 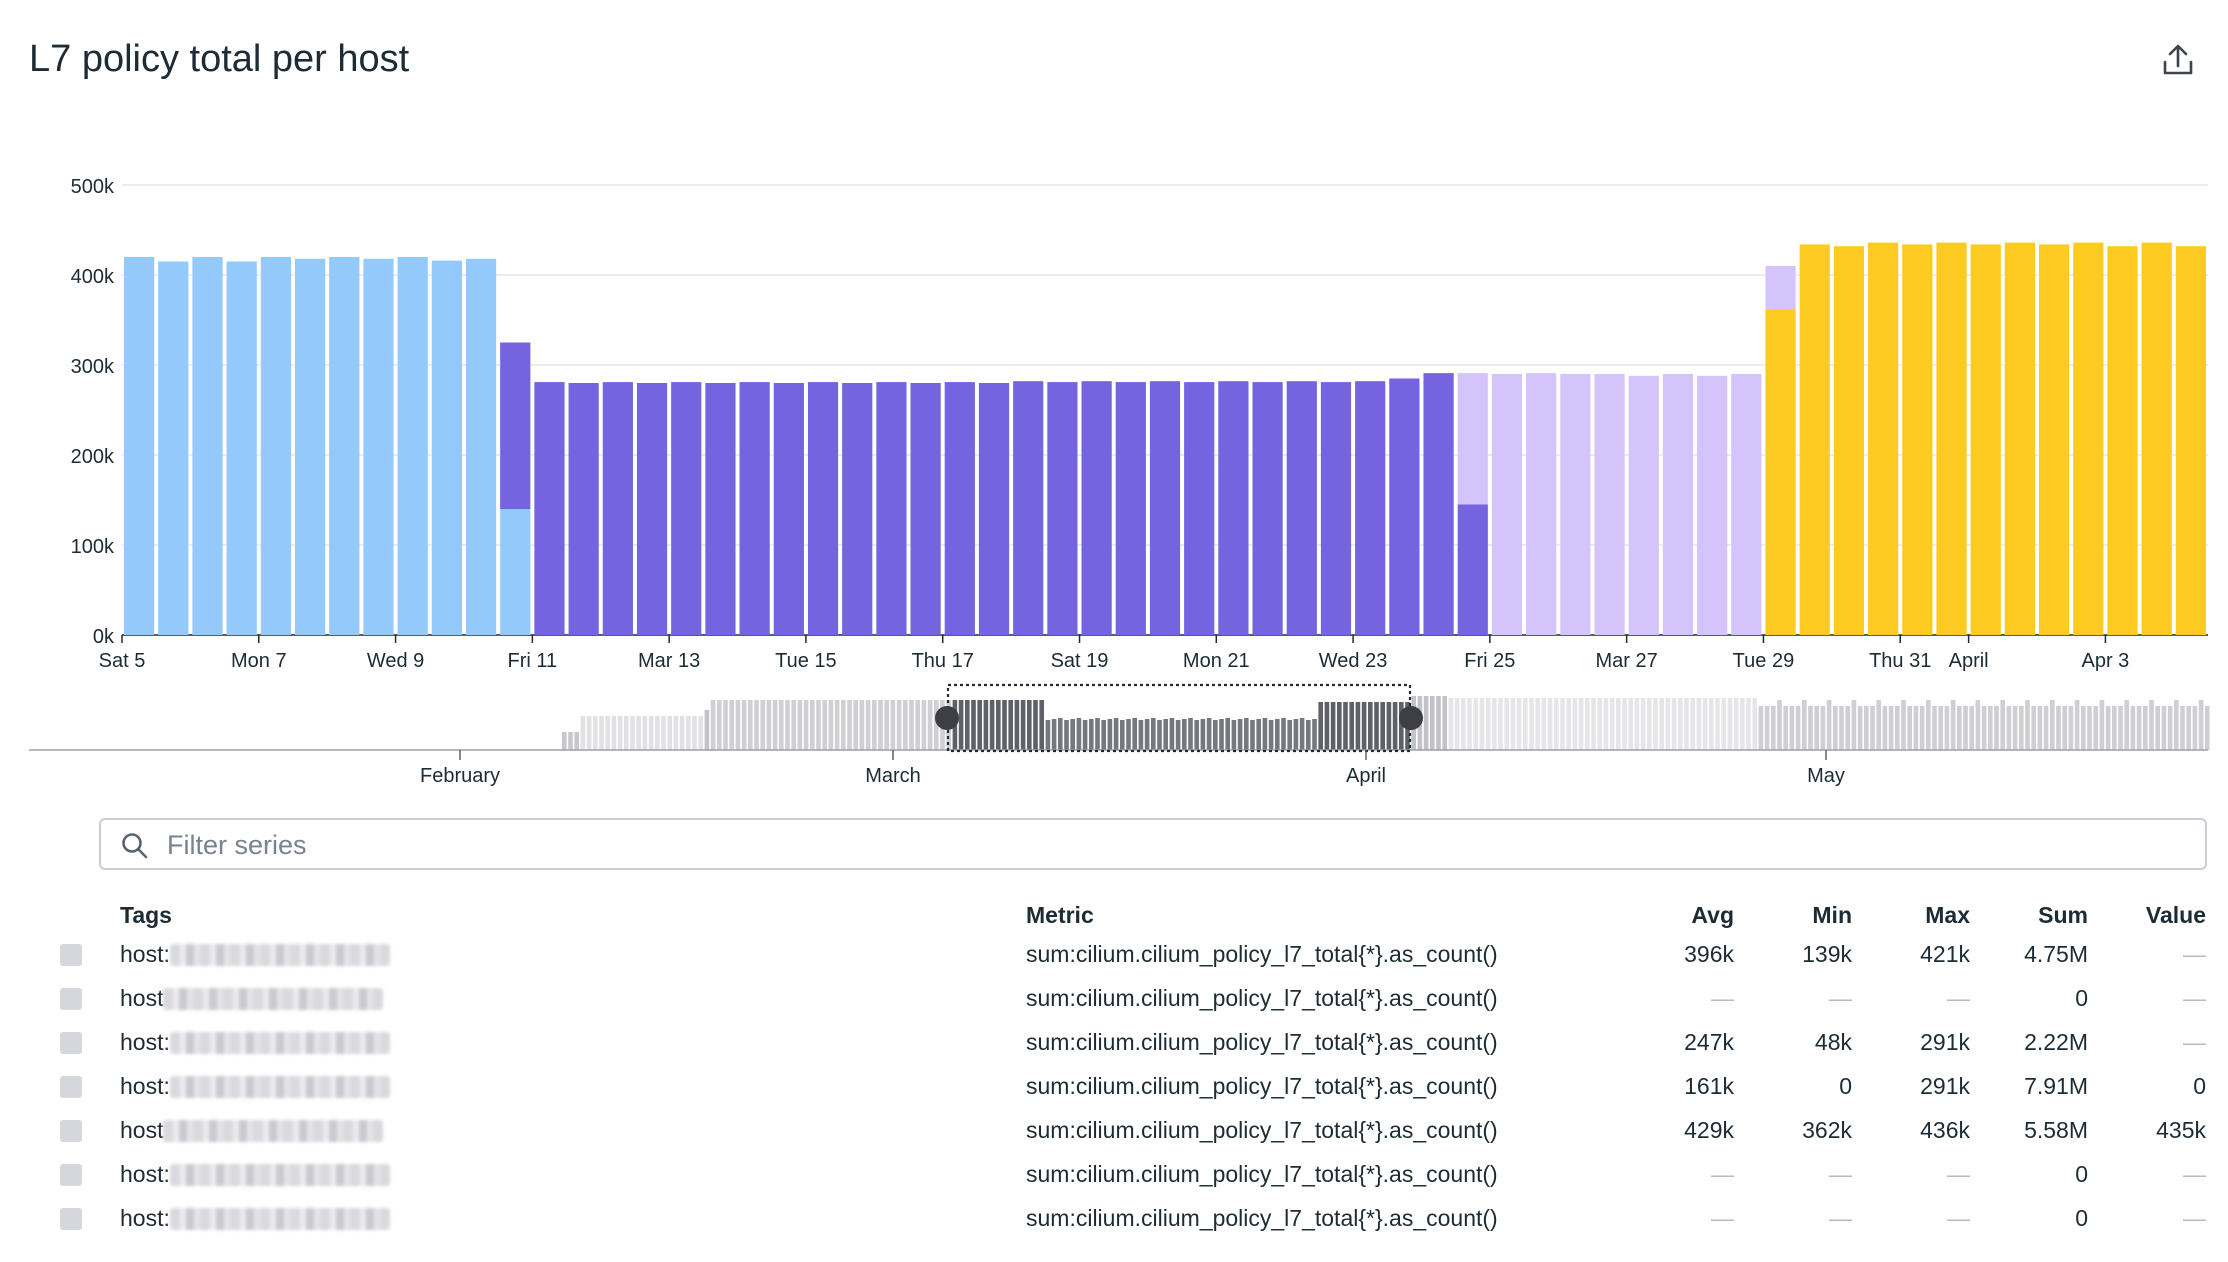 What do you see at coordinates (1116, 734) in the screenshot?
I see `navigator-mini-bar` at bounding box center [1116, 734].